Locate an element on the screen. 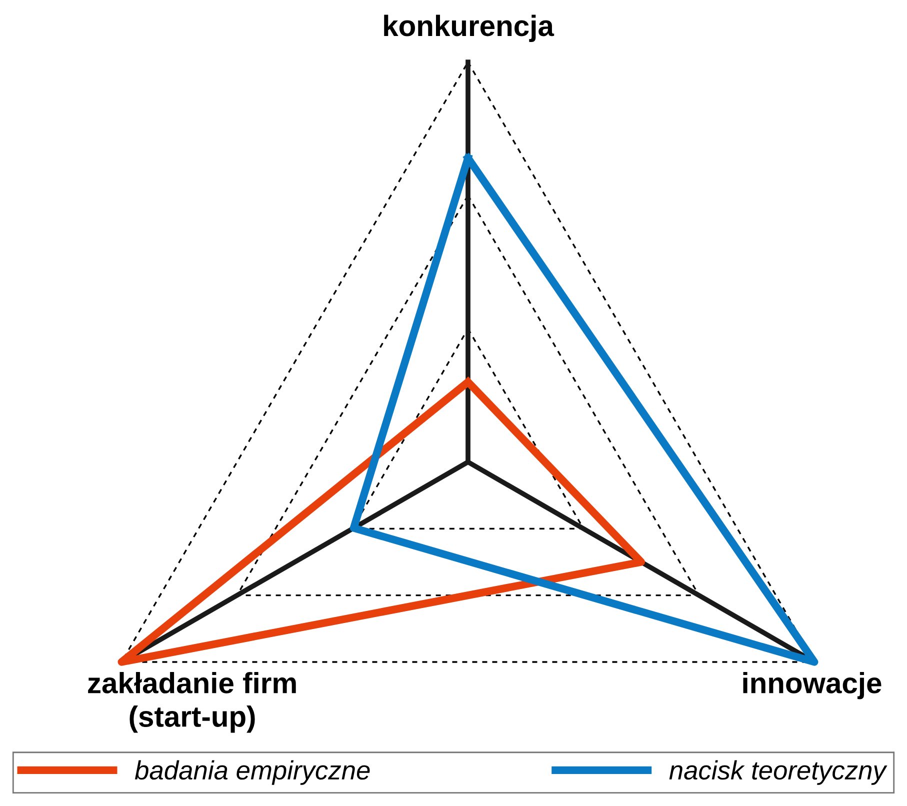 This screenshot has width=907, height=806. spoke-label: innowacje is located at coordinates (812, 686).